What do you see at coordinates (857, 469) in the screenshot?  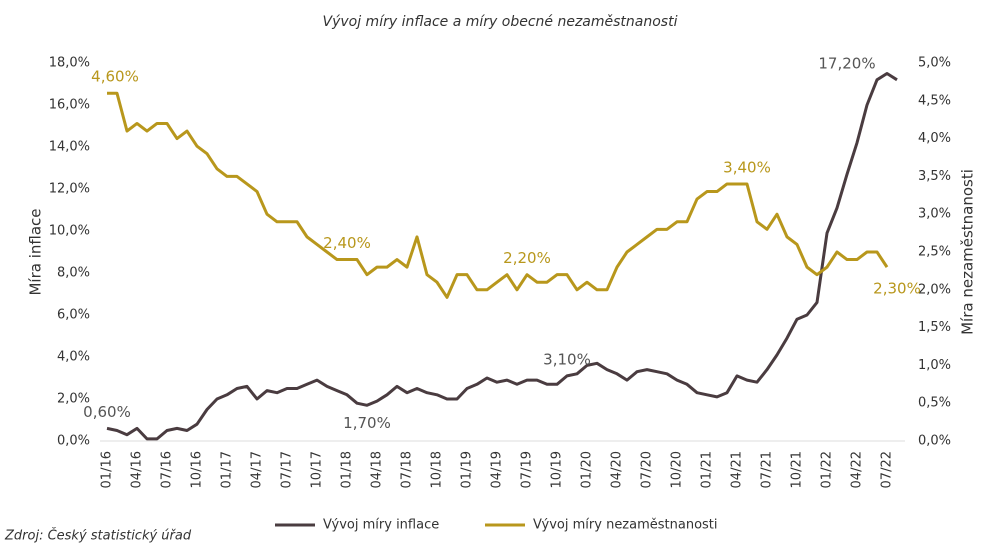 I see `x-tick-label: 04/22` at bounding box center [857, 469].